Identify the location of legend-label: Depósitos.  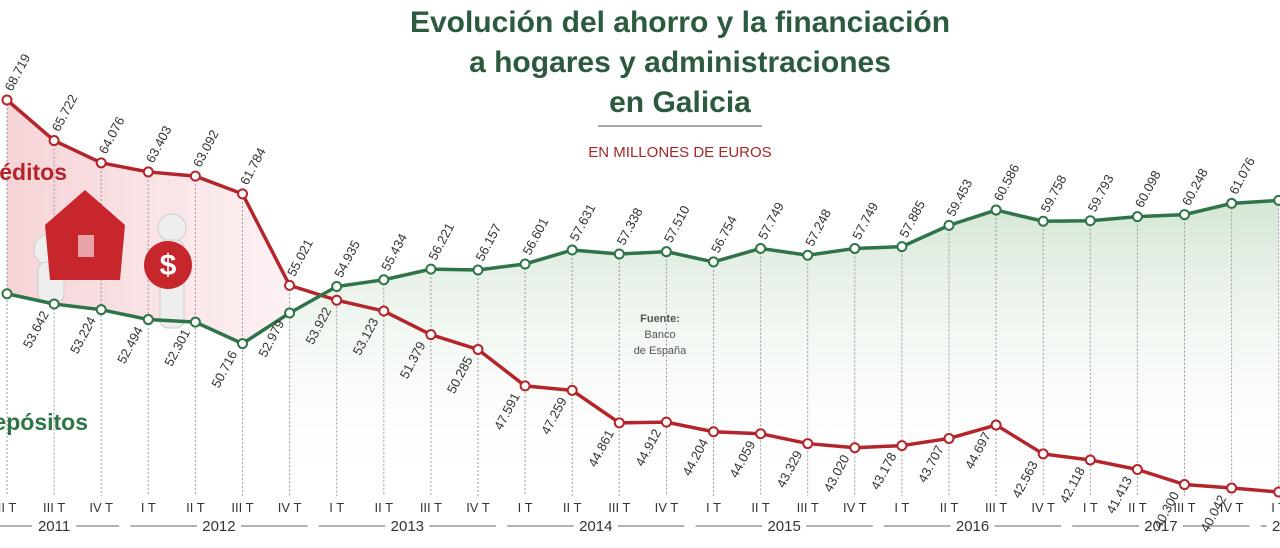
(44, 422).